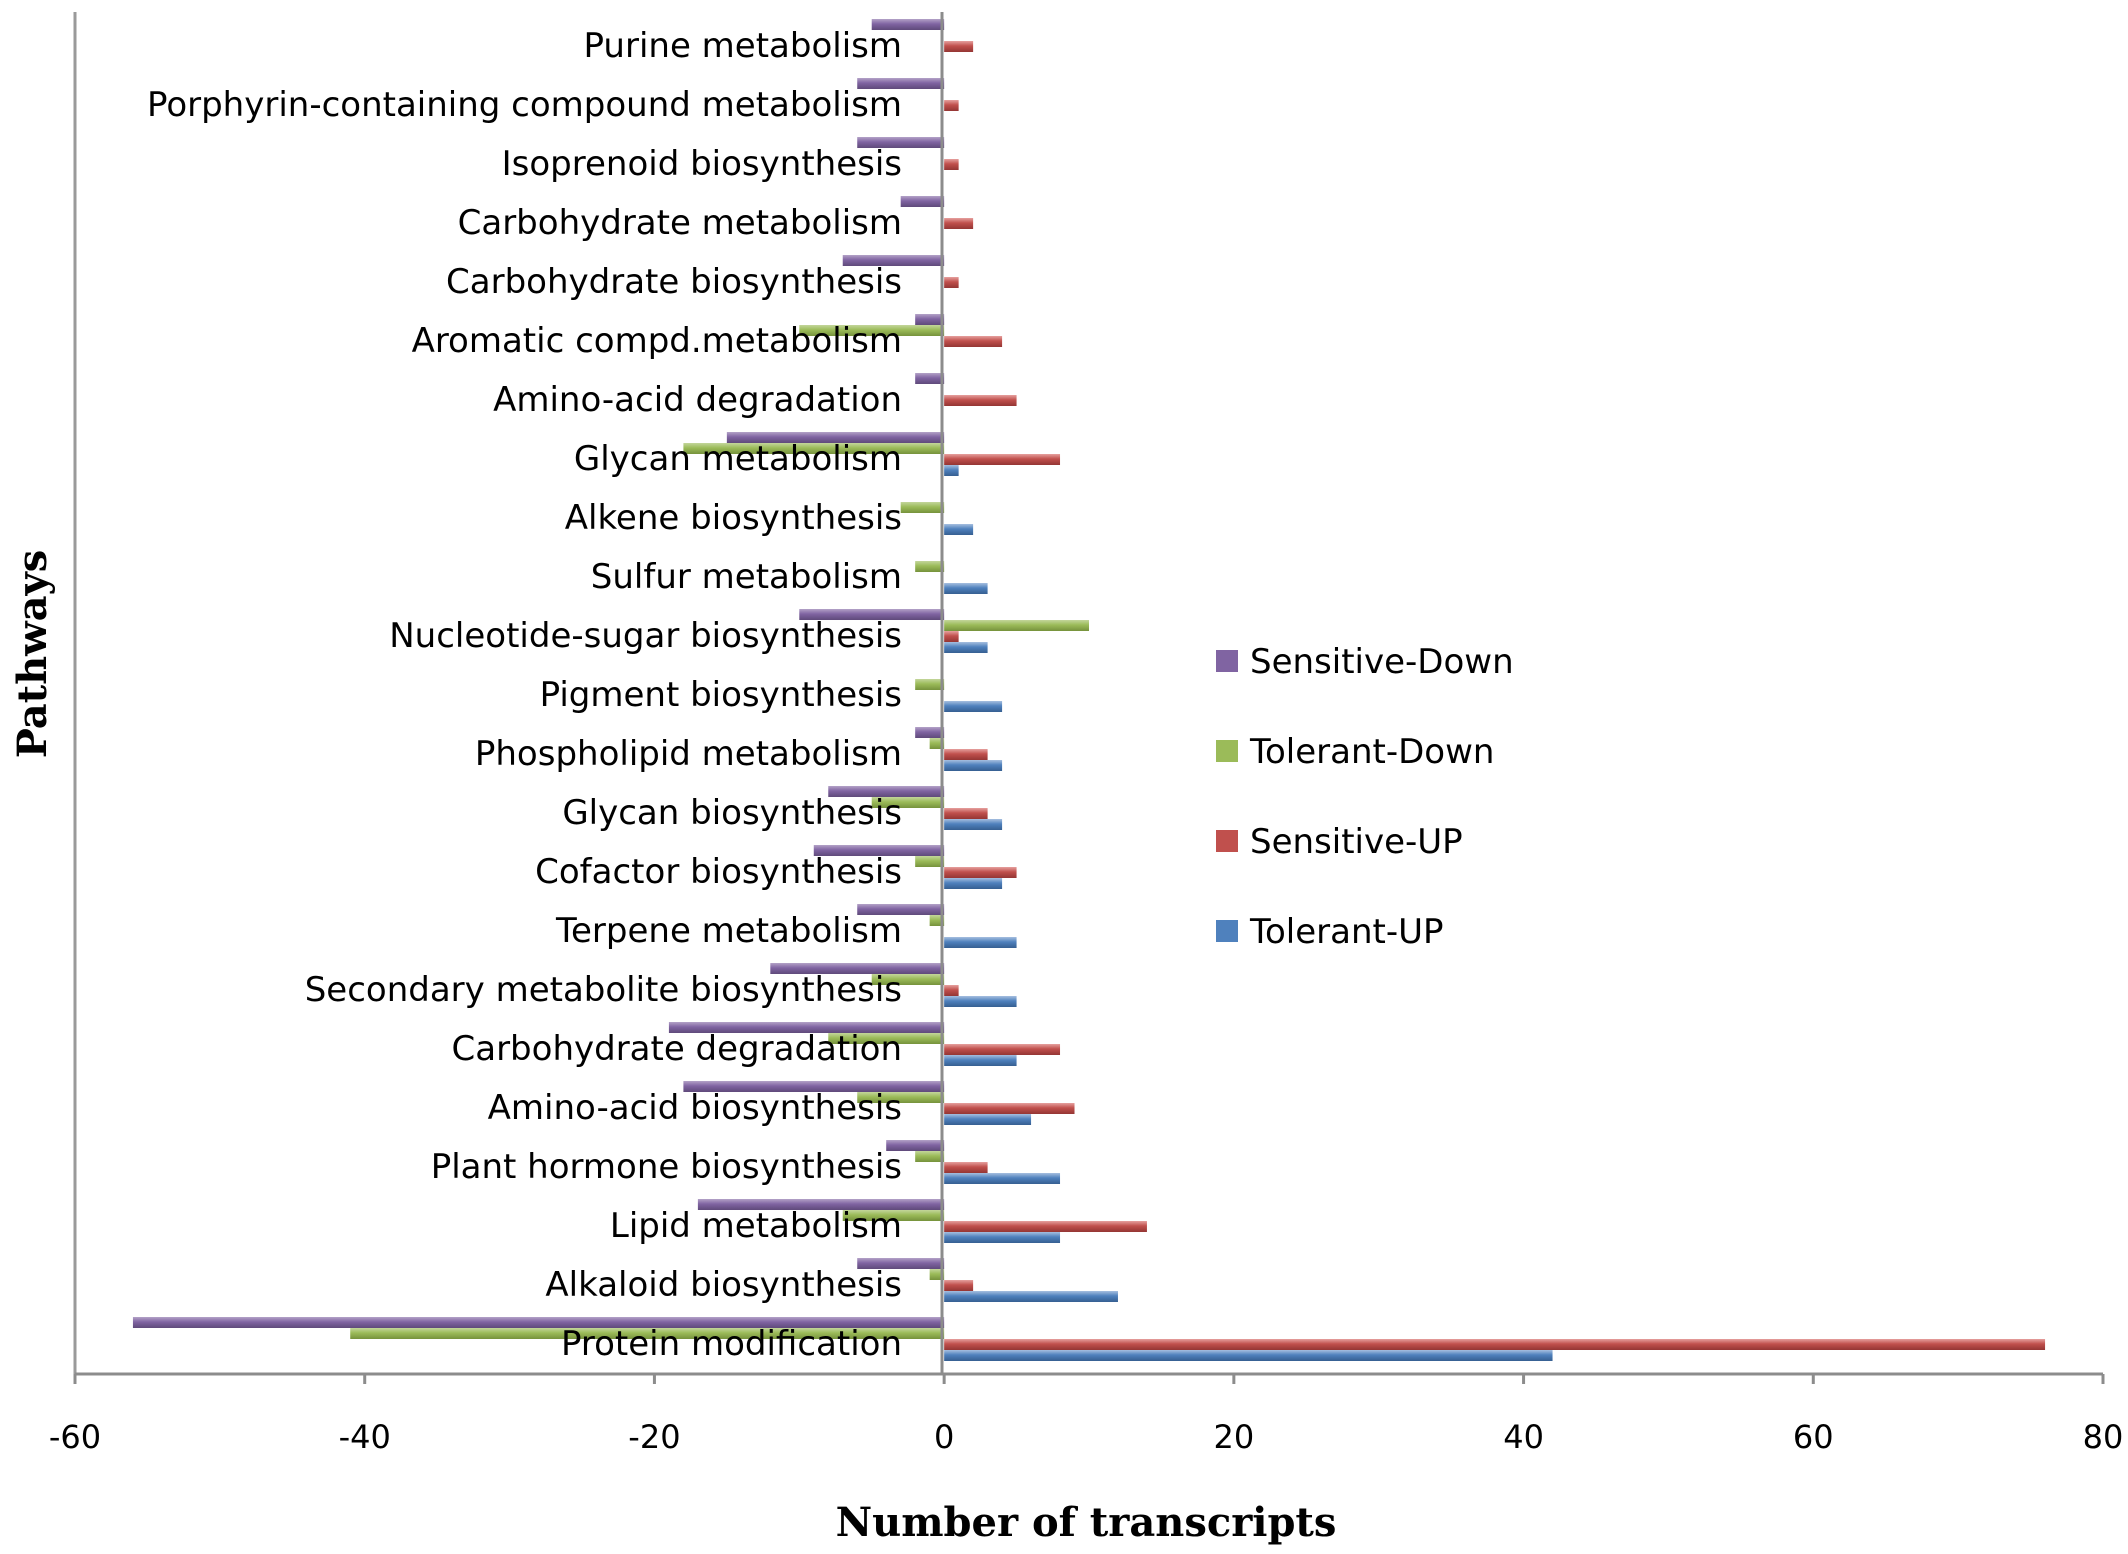 This screenshot has width=2128, height=1554. Describe the element at coordinates (680, 223) in the screenshot. I see `category-label: Carbohydrate metabolism` at that location.